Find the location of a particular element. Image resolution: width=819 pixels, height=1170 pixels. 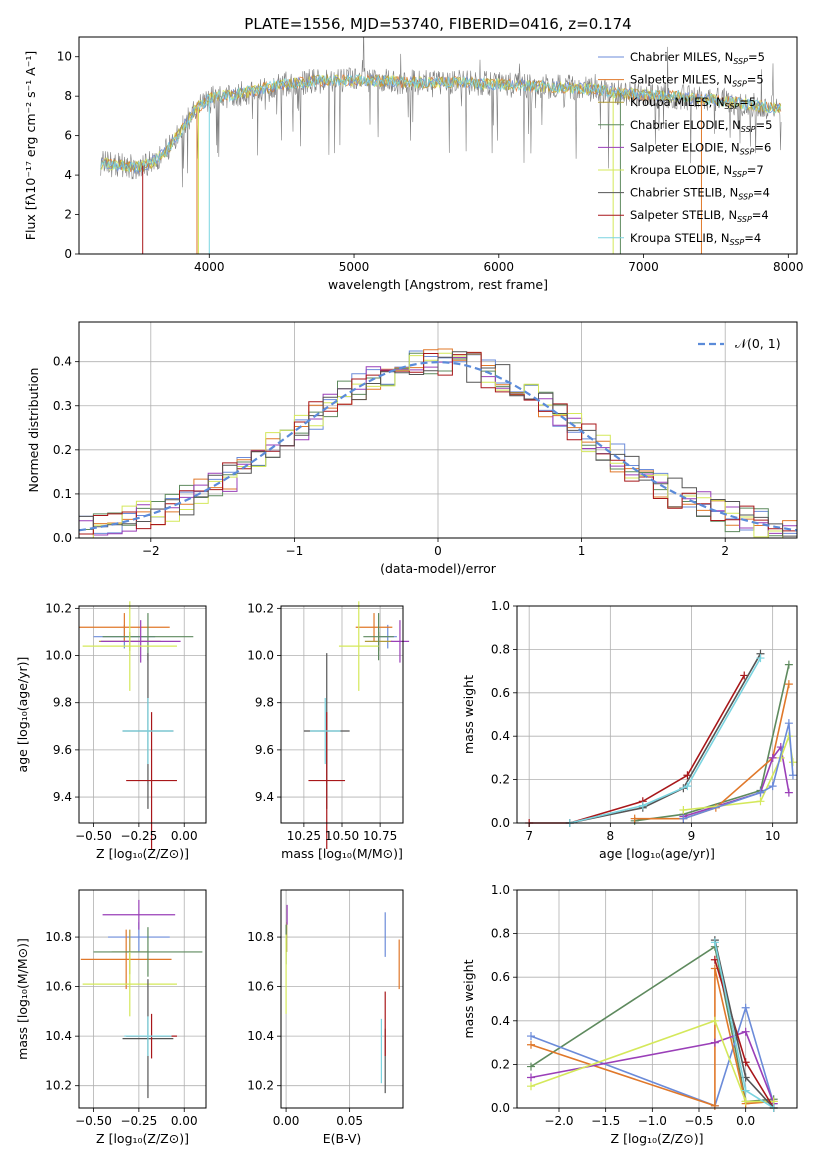

y-tick-label: 0.4 is located at coordinates (62, 362).